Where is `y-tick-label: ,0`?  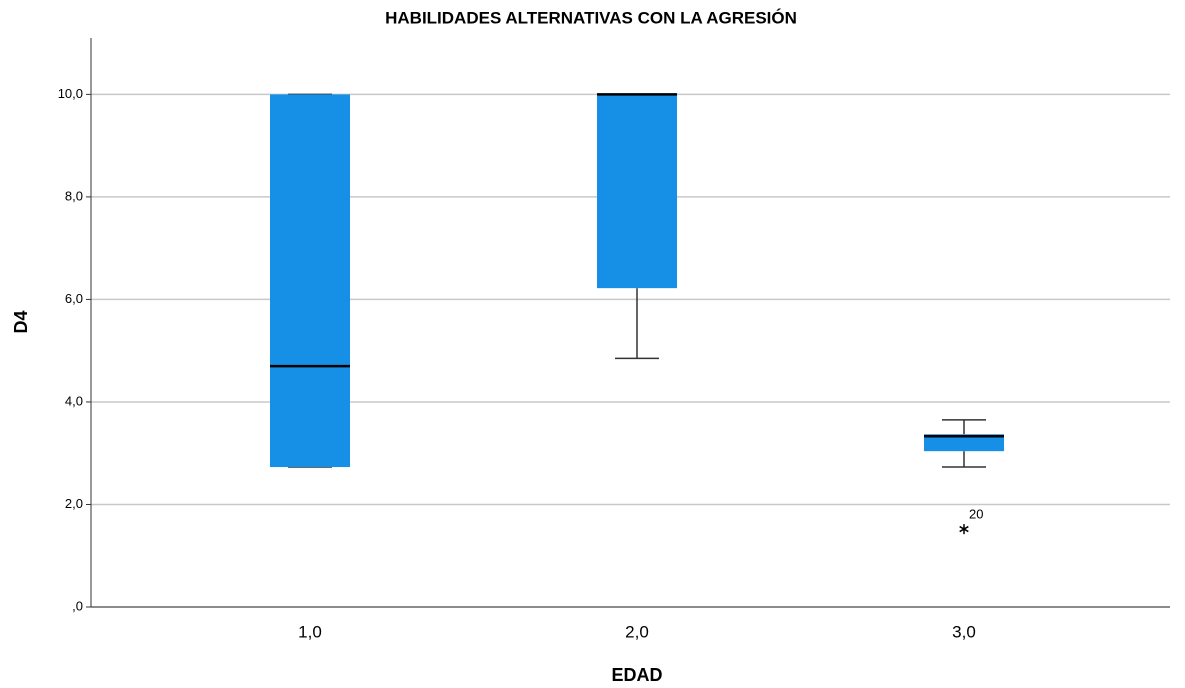
y-tick-label: ,0 is located at coordinates (77, 605).